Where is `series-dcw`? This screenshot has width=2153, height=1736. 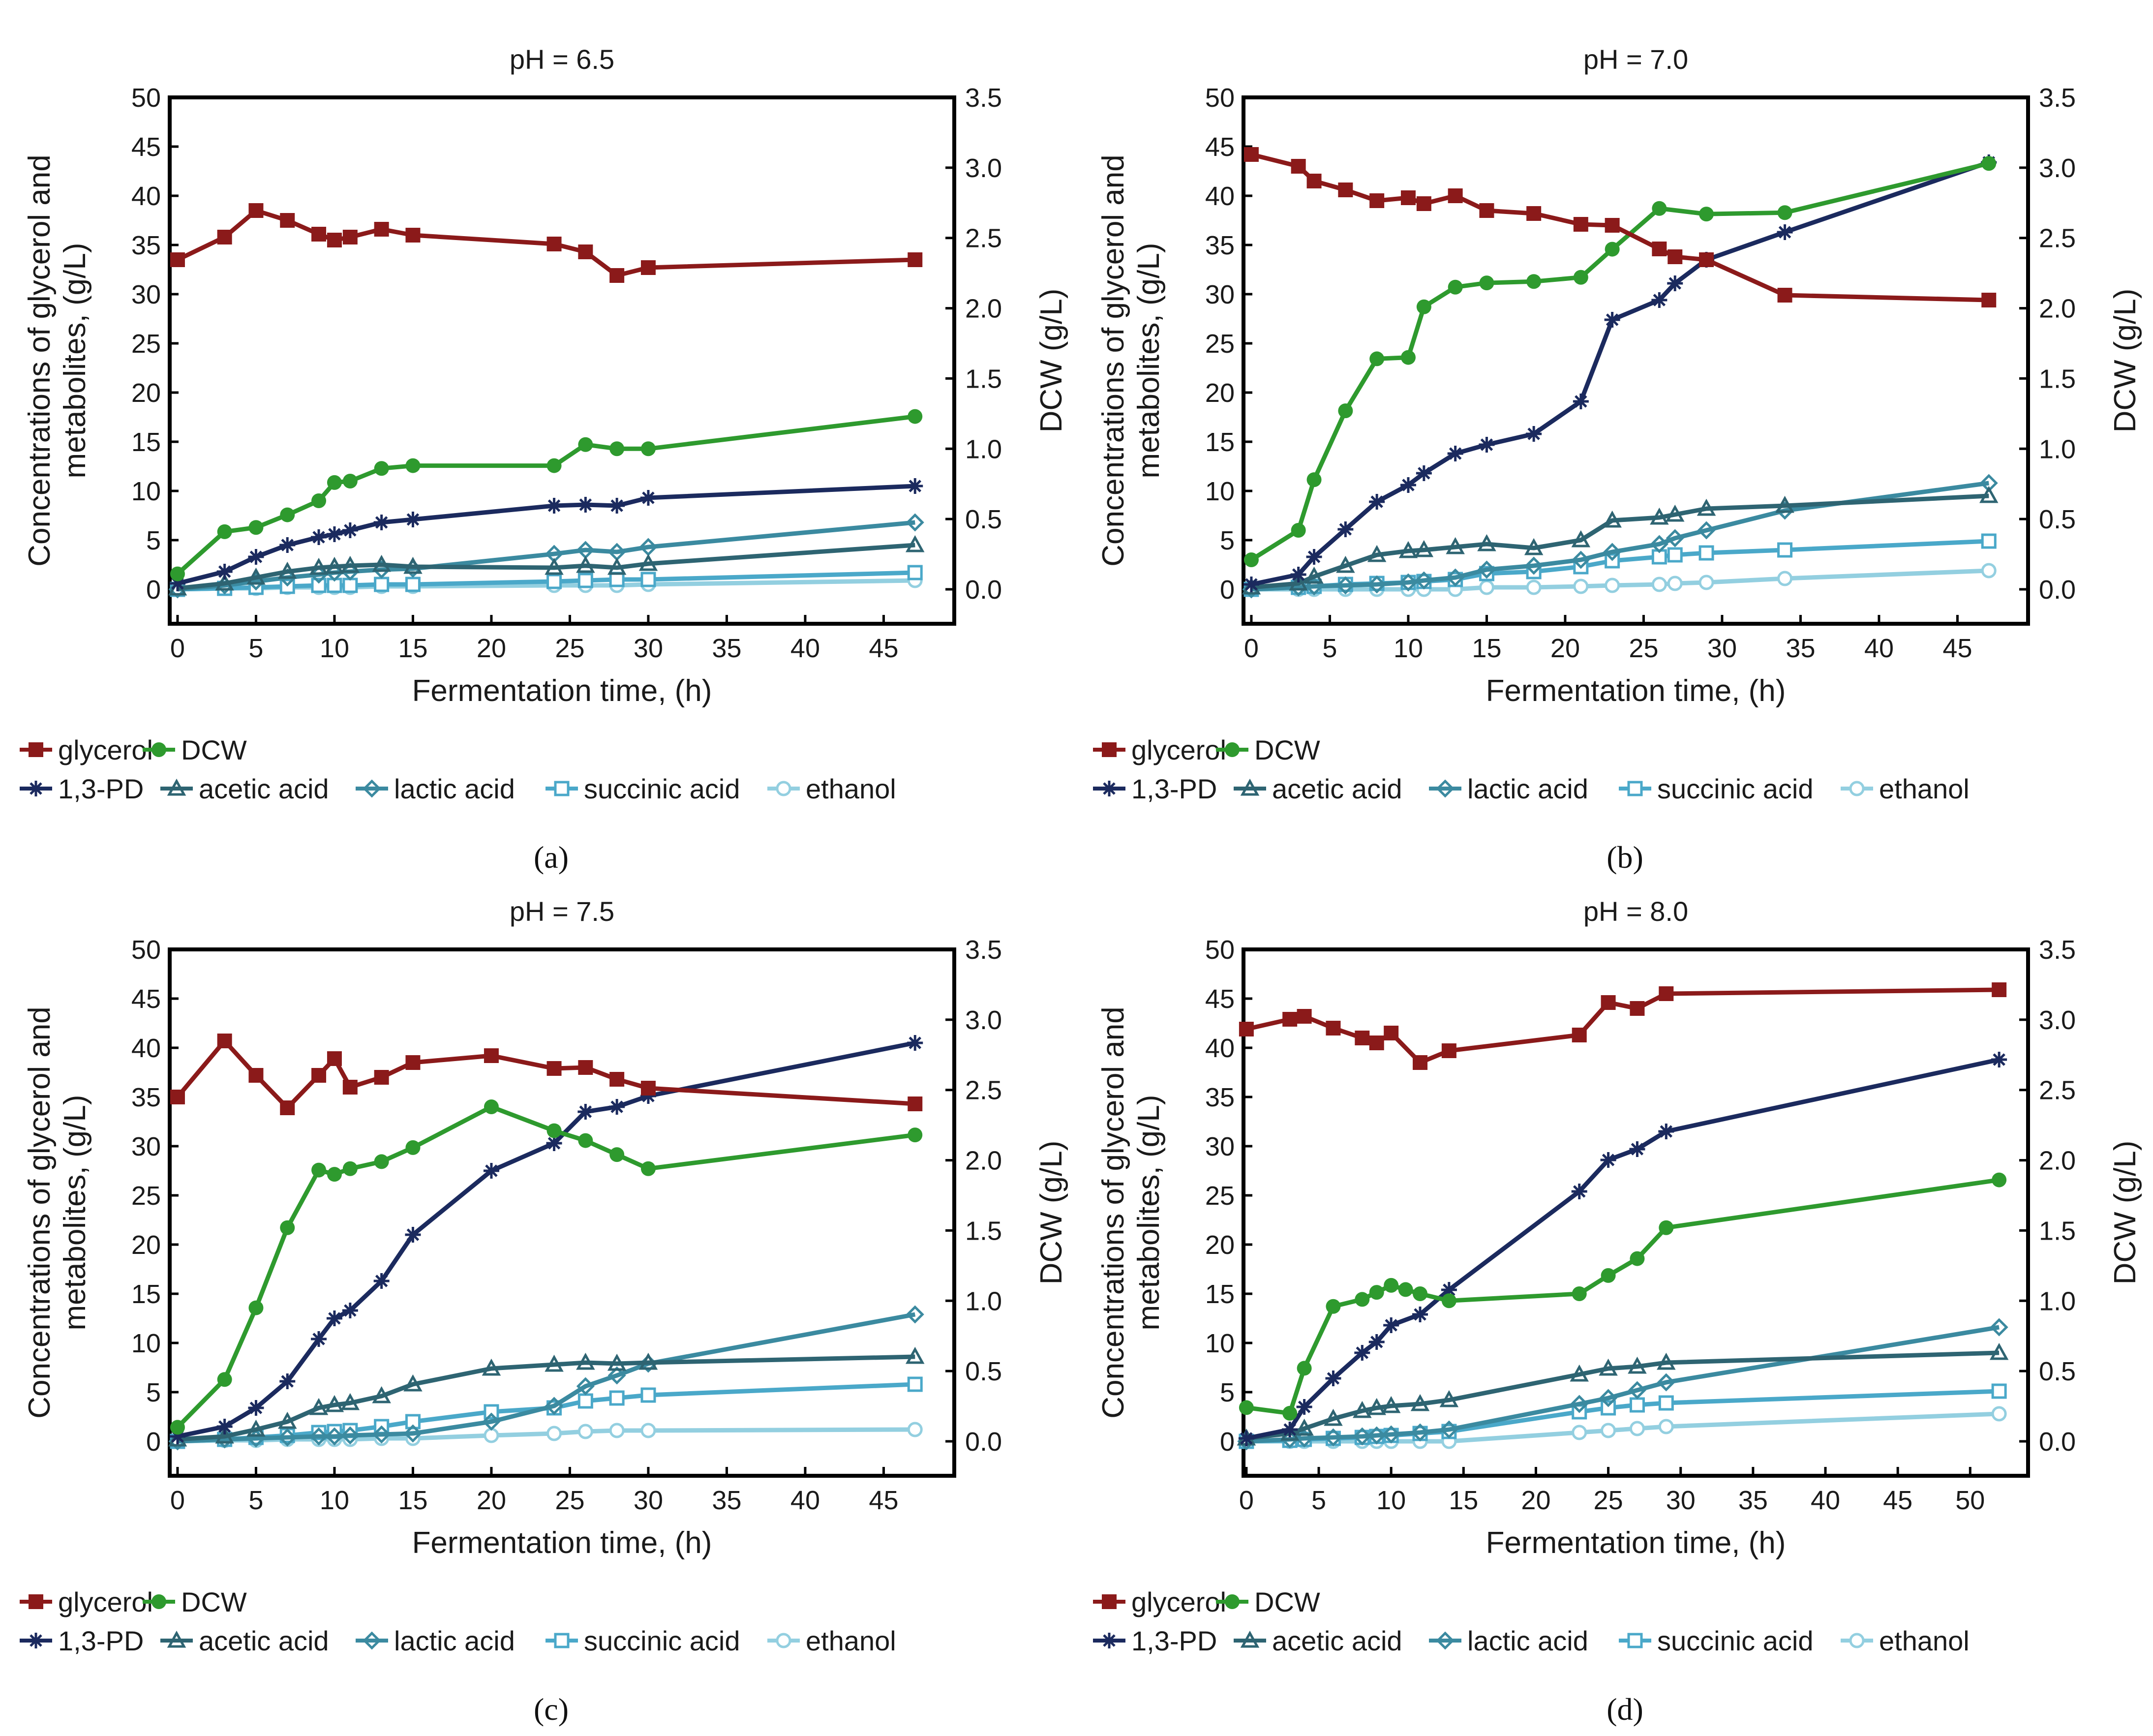 series-dcw is located at coordinates (1623, 1296).